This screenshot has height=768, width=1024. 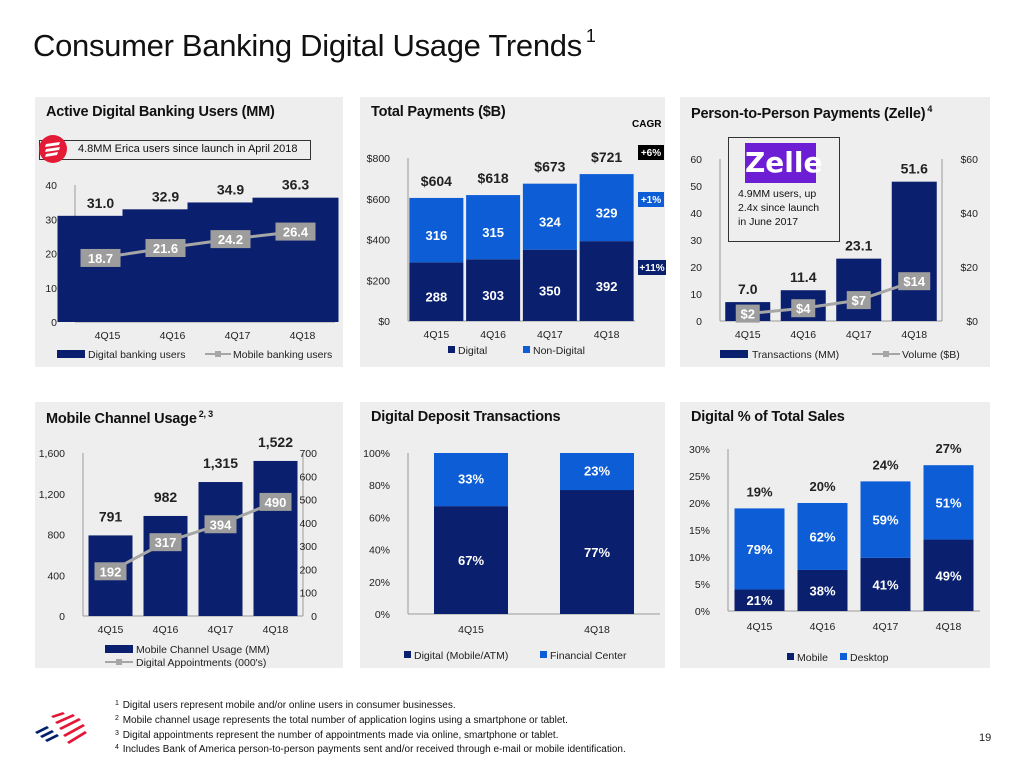 I want to click on y2-tick-label: 700, so click(x=308, y=454).